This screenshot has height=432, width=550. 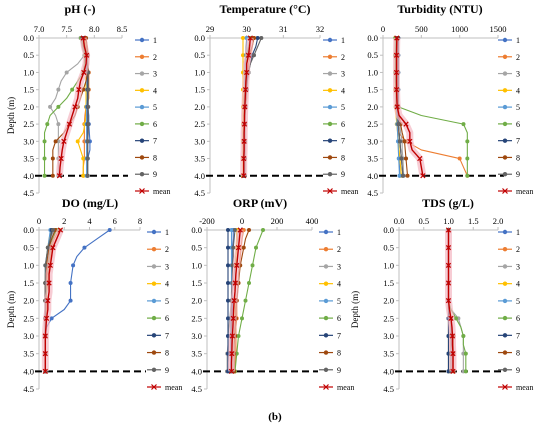 What do you see at coordinates (399, 221) in the screenshot?
I see `x-tick-label: 0.0` at bounding box center [399, 221].